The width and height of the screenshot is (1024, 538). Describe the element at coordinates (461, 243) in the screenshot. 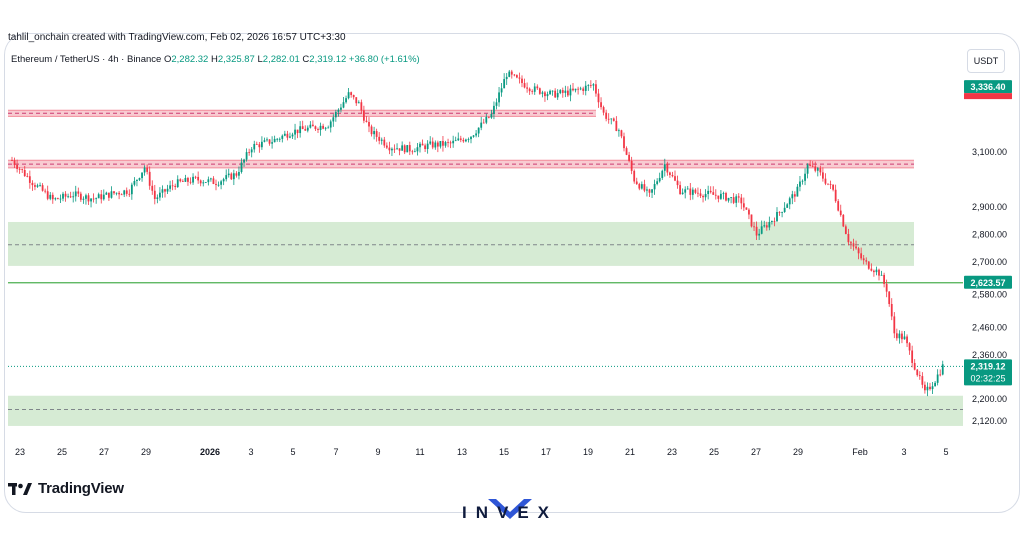

I see `support-zone` at that location.